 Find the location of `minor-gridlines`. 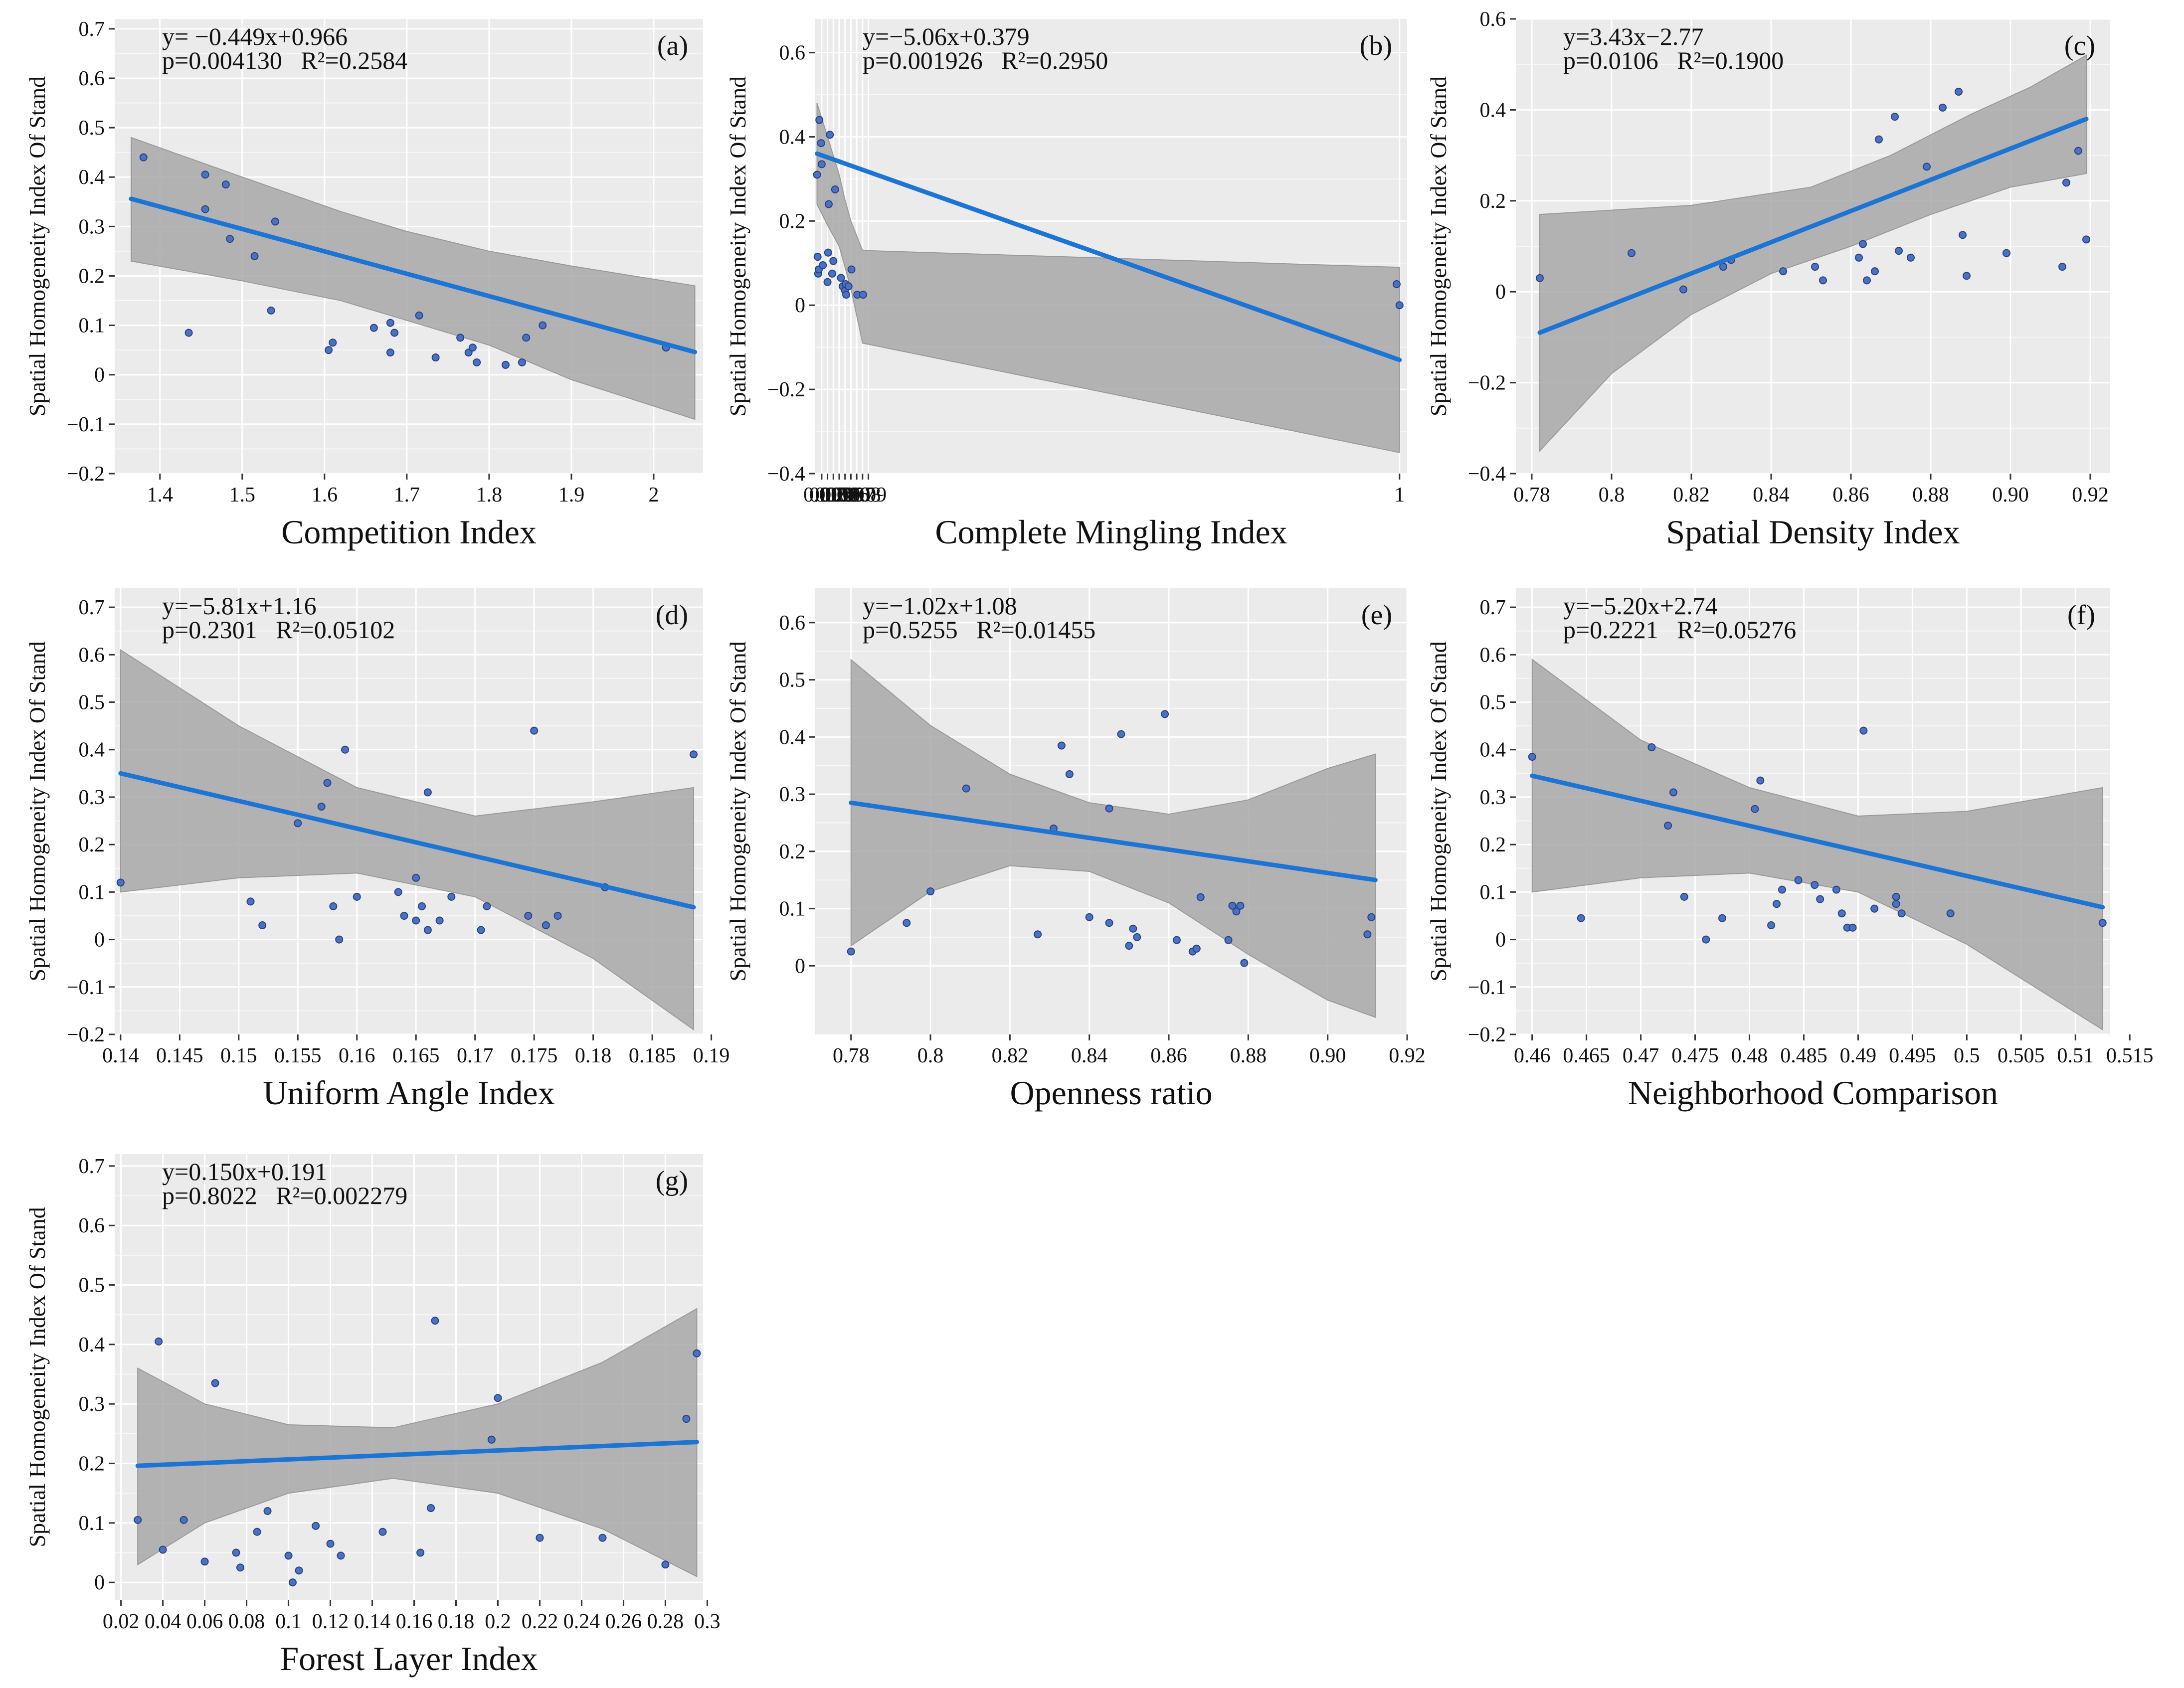

minor-gridlines is located at coordinates (409, 252).